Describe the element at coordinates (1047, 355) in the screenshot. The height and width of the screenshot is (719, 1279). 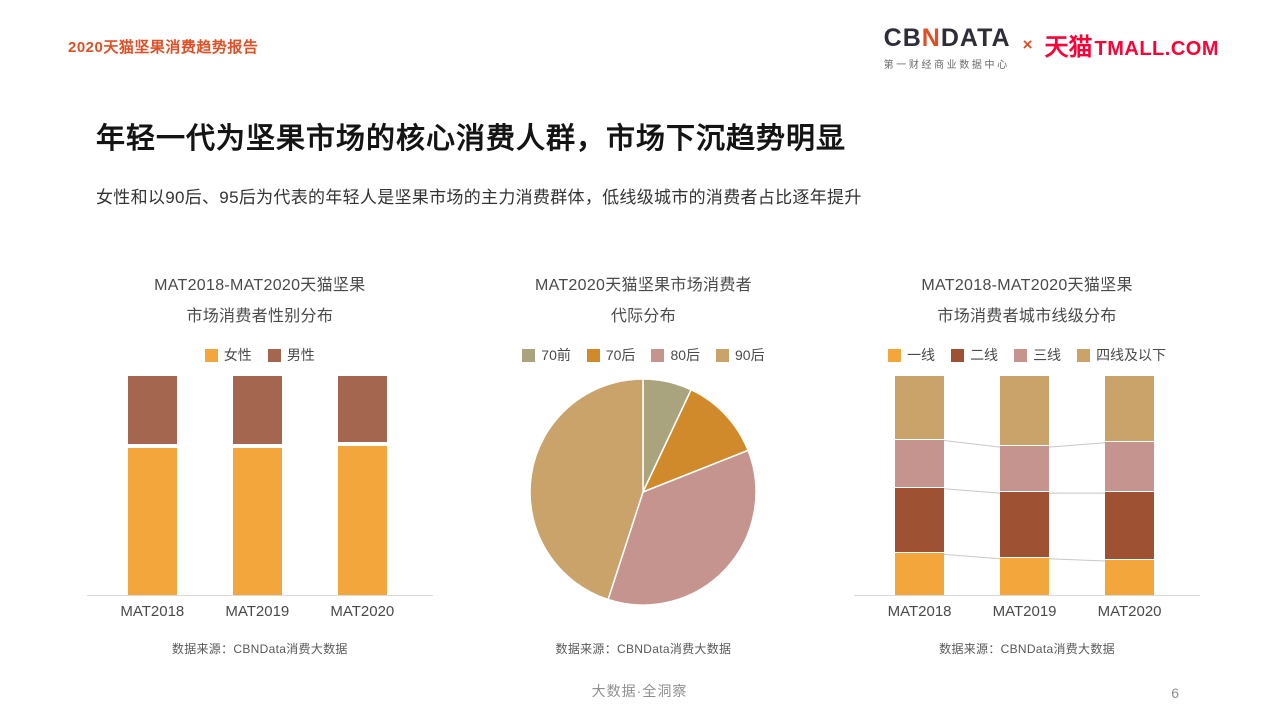
I see `legend-label: 三线` at that location.